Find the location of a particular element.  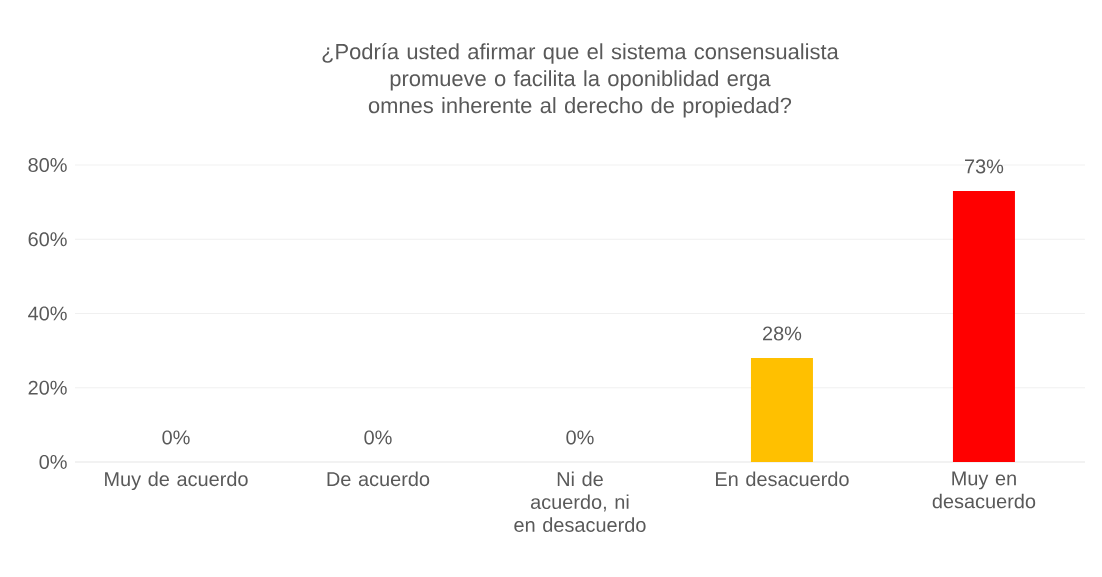

y-tick-label: 60% is located at coordinates (47, 239).